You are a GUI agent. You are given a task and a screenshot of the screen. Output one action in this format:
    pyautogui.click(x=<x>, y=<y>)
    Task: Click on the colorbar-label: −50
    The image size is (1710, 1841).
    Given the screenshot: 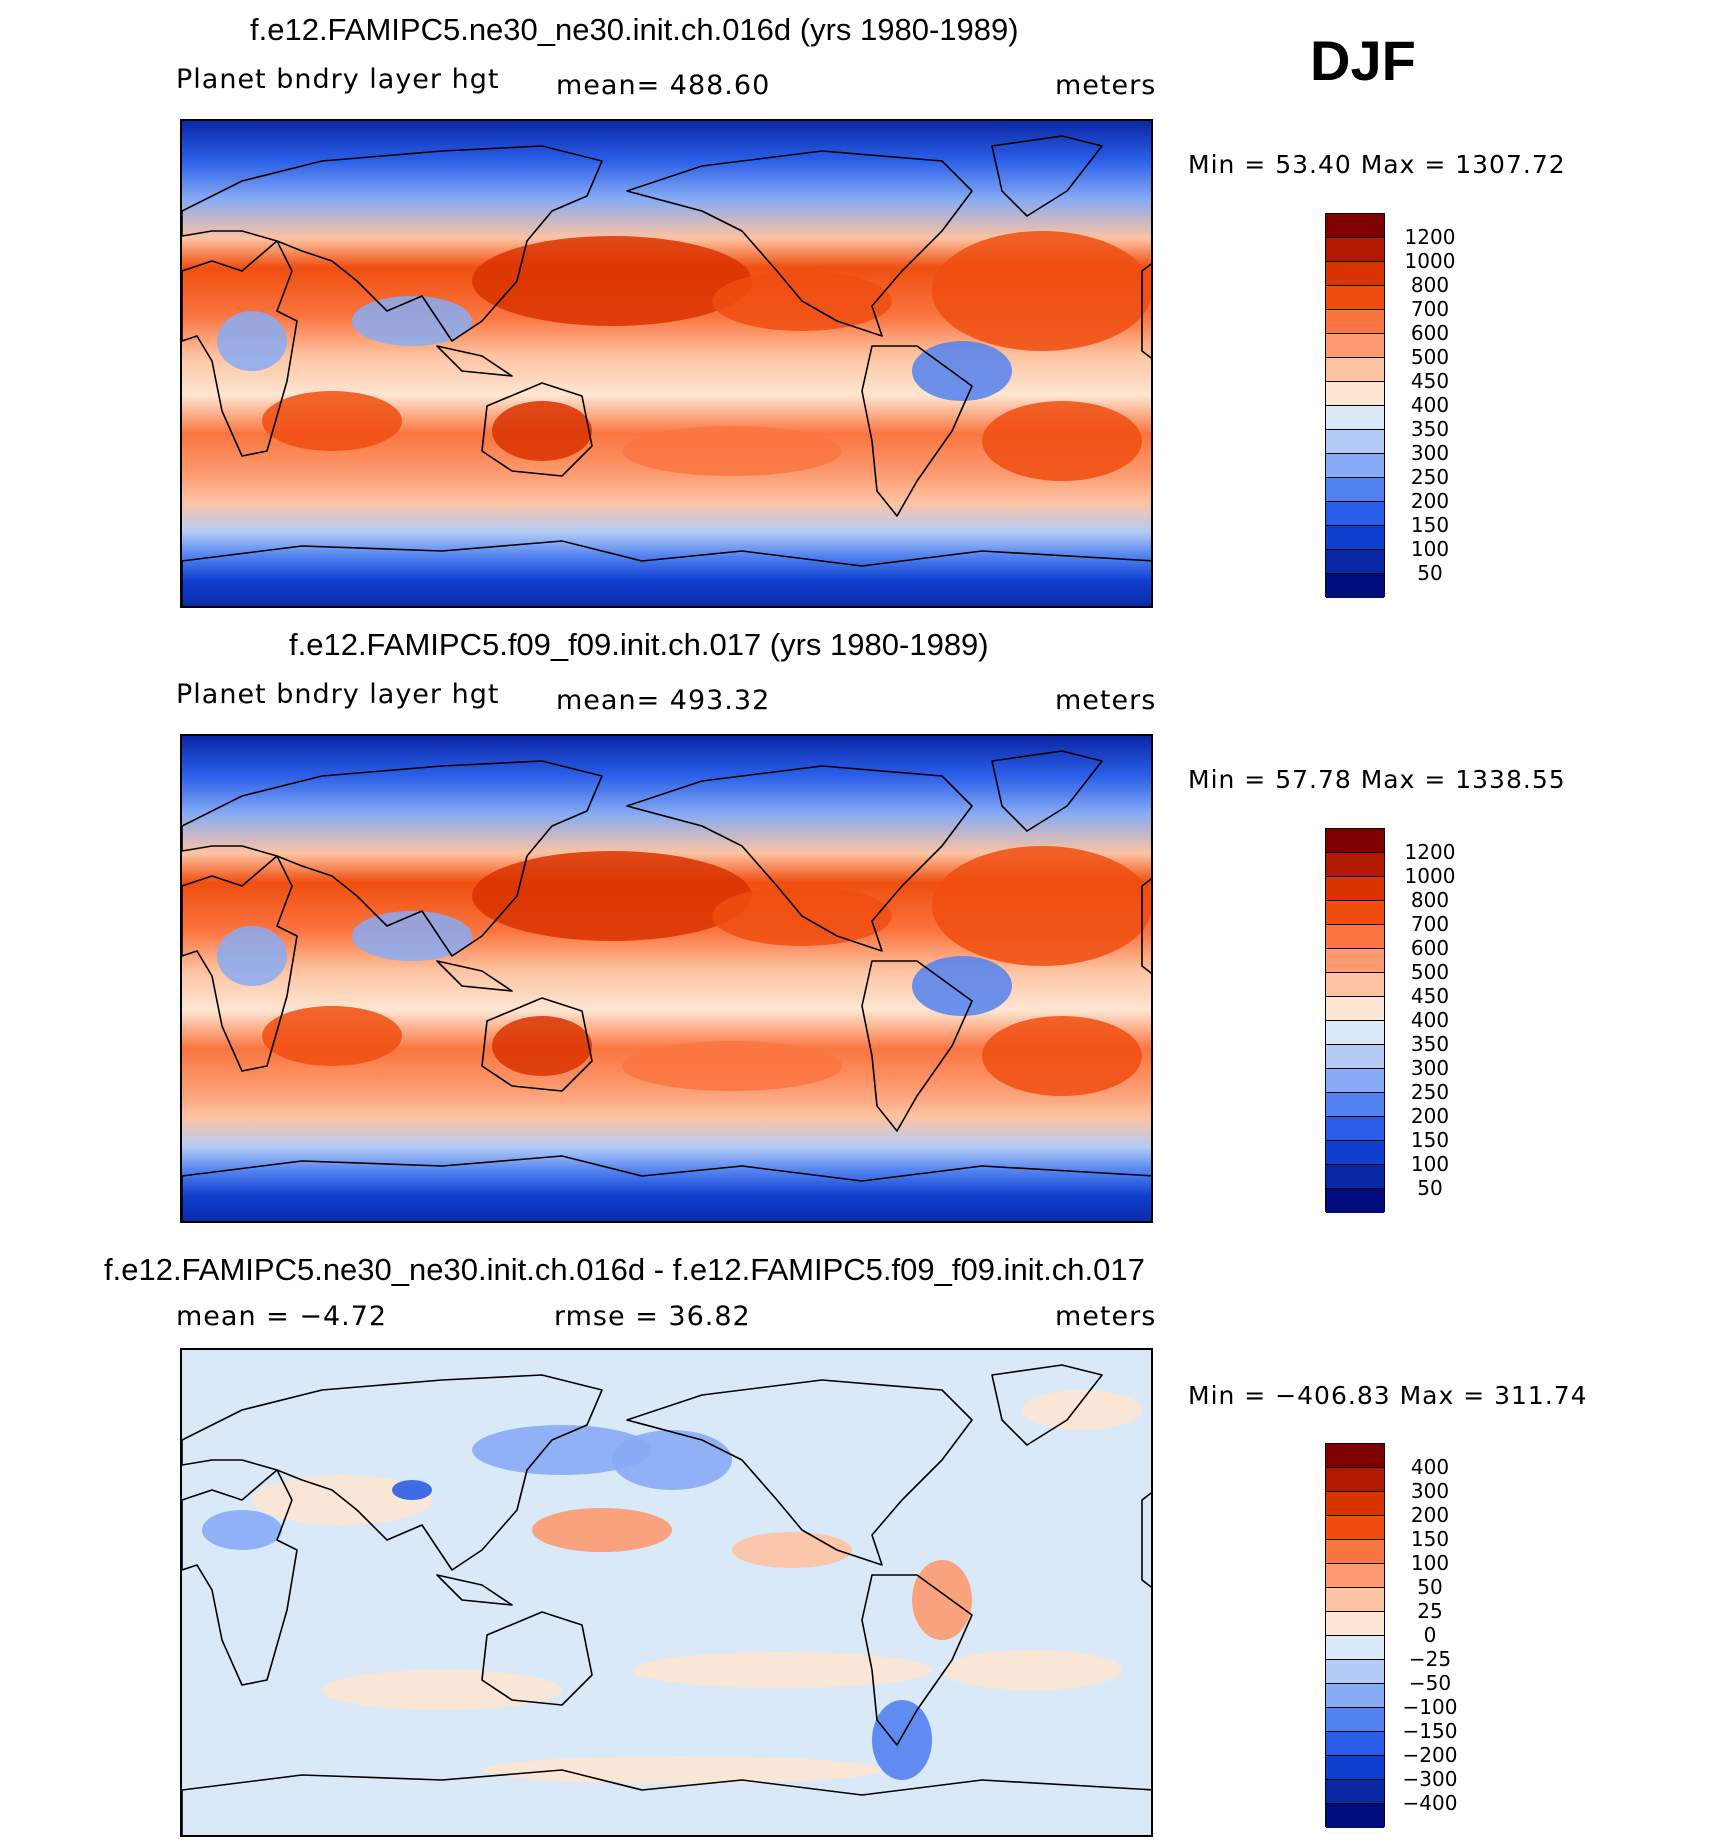 What is the action you would take?
    pyautogui.click(x=1430, y=1683)
    